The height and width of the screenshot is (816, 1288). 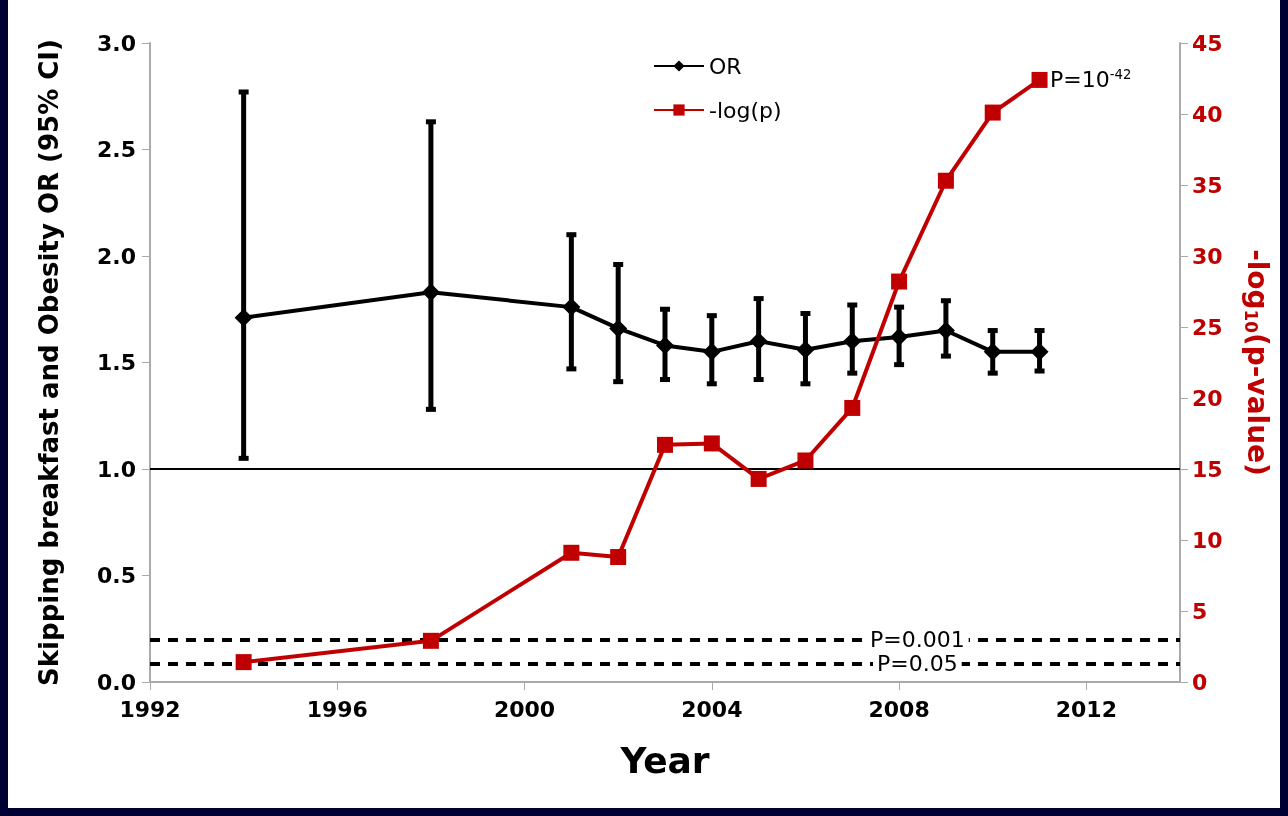 What do you see at coordinates (116, 575) in the screenshot?
I see `y-tick-label: 0.5` at bounding box center [116, 575].